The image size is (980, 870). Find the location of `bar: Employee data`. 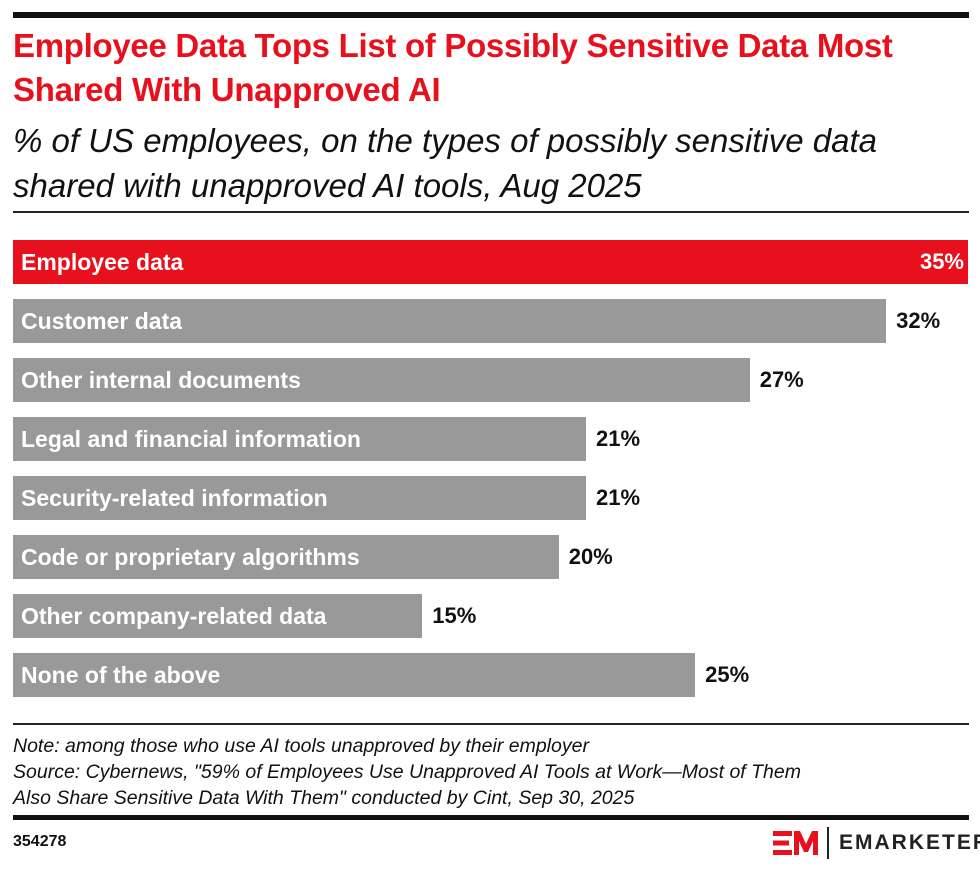

bar: Employee data is located at coordinates (490, 262).